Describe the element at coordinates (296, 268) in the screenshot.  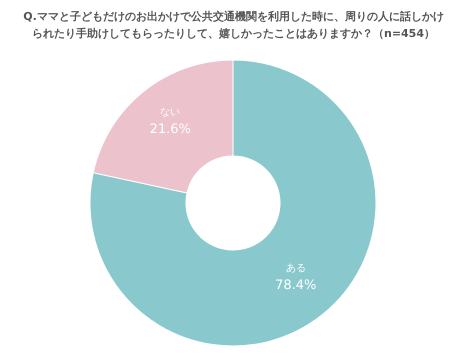
I see `slice-label: ある` at that location.